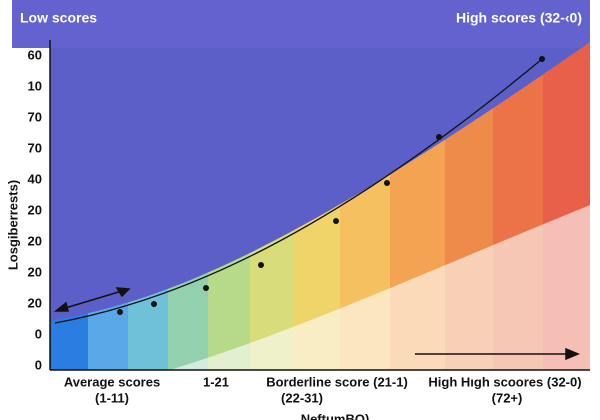  Describe the element at coordinates (216, 381) in the screenshot. I see `x-label: 1-21` at that location.